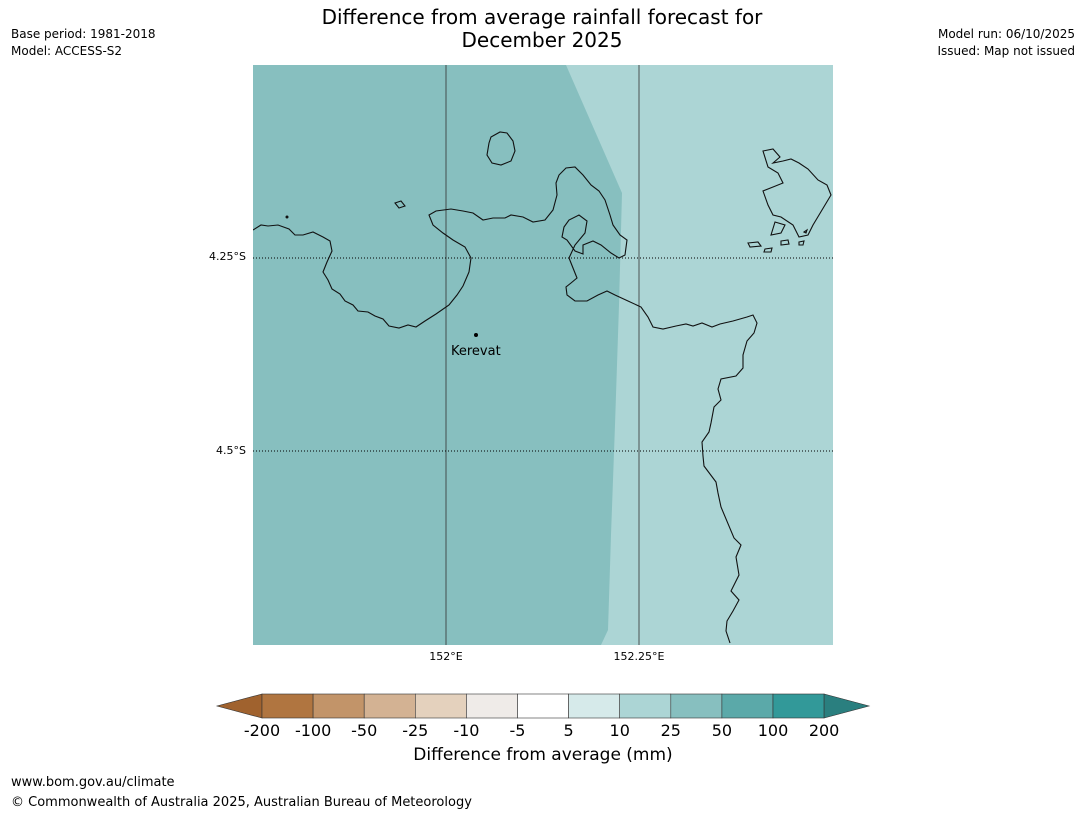  Describe the element at coordinates (517, 730) in the screenshot. I see `legend-tick-label: -5` at that location.